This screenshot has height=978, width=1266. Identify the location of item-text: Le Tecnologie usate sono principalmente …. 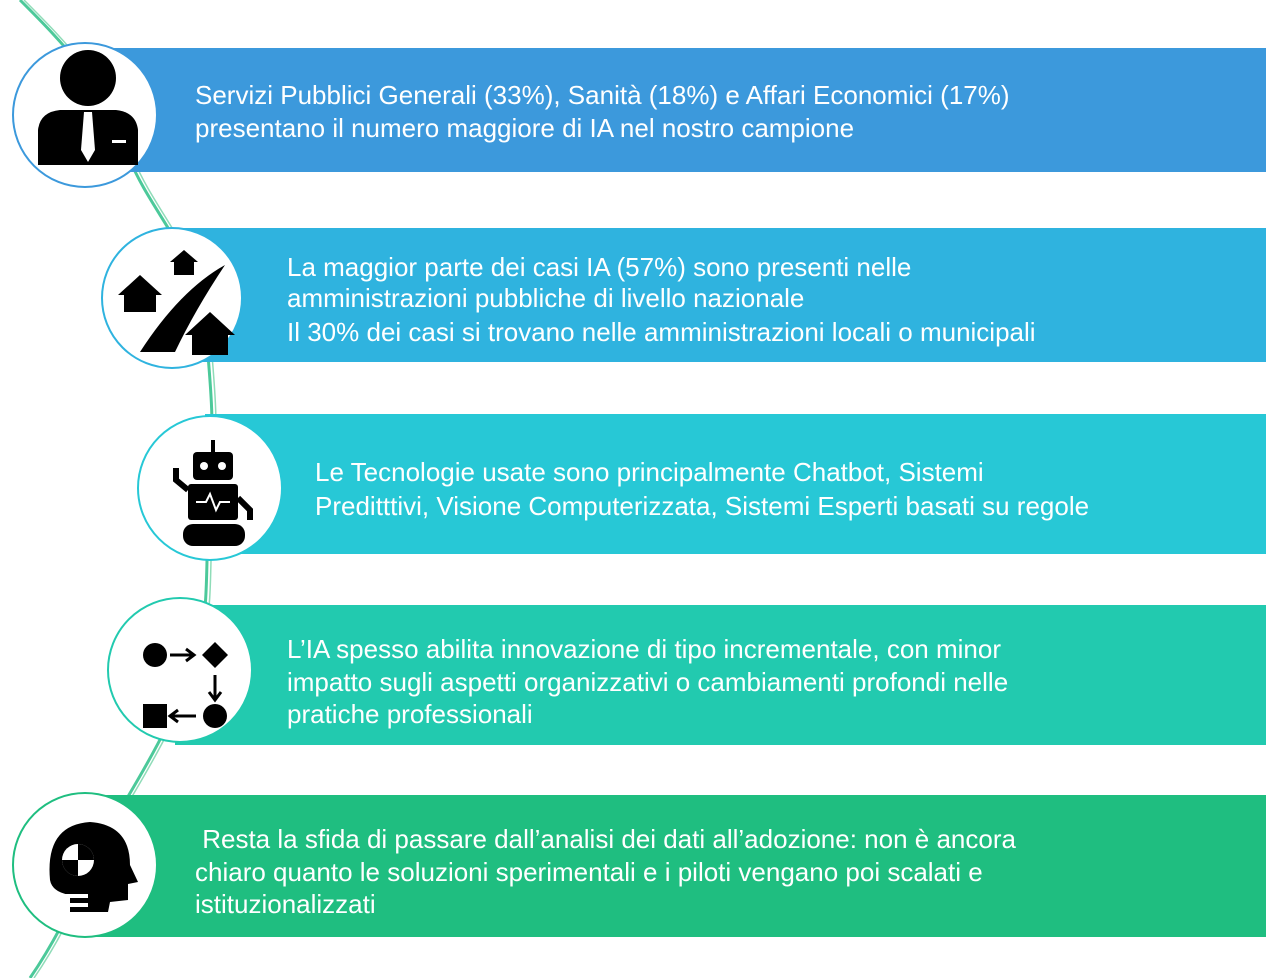
(649, 472).